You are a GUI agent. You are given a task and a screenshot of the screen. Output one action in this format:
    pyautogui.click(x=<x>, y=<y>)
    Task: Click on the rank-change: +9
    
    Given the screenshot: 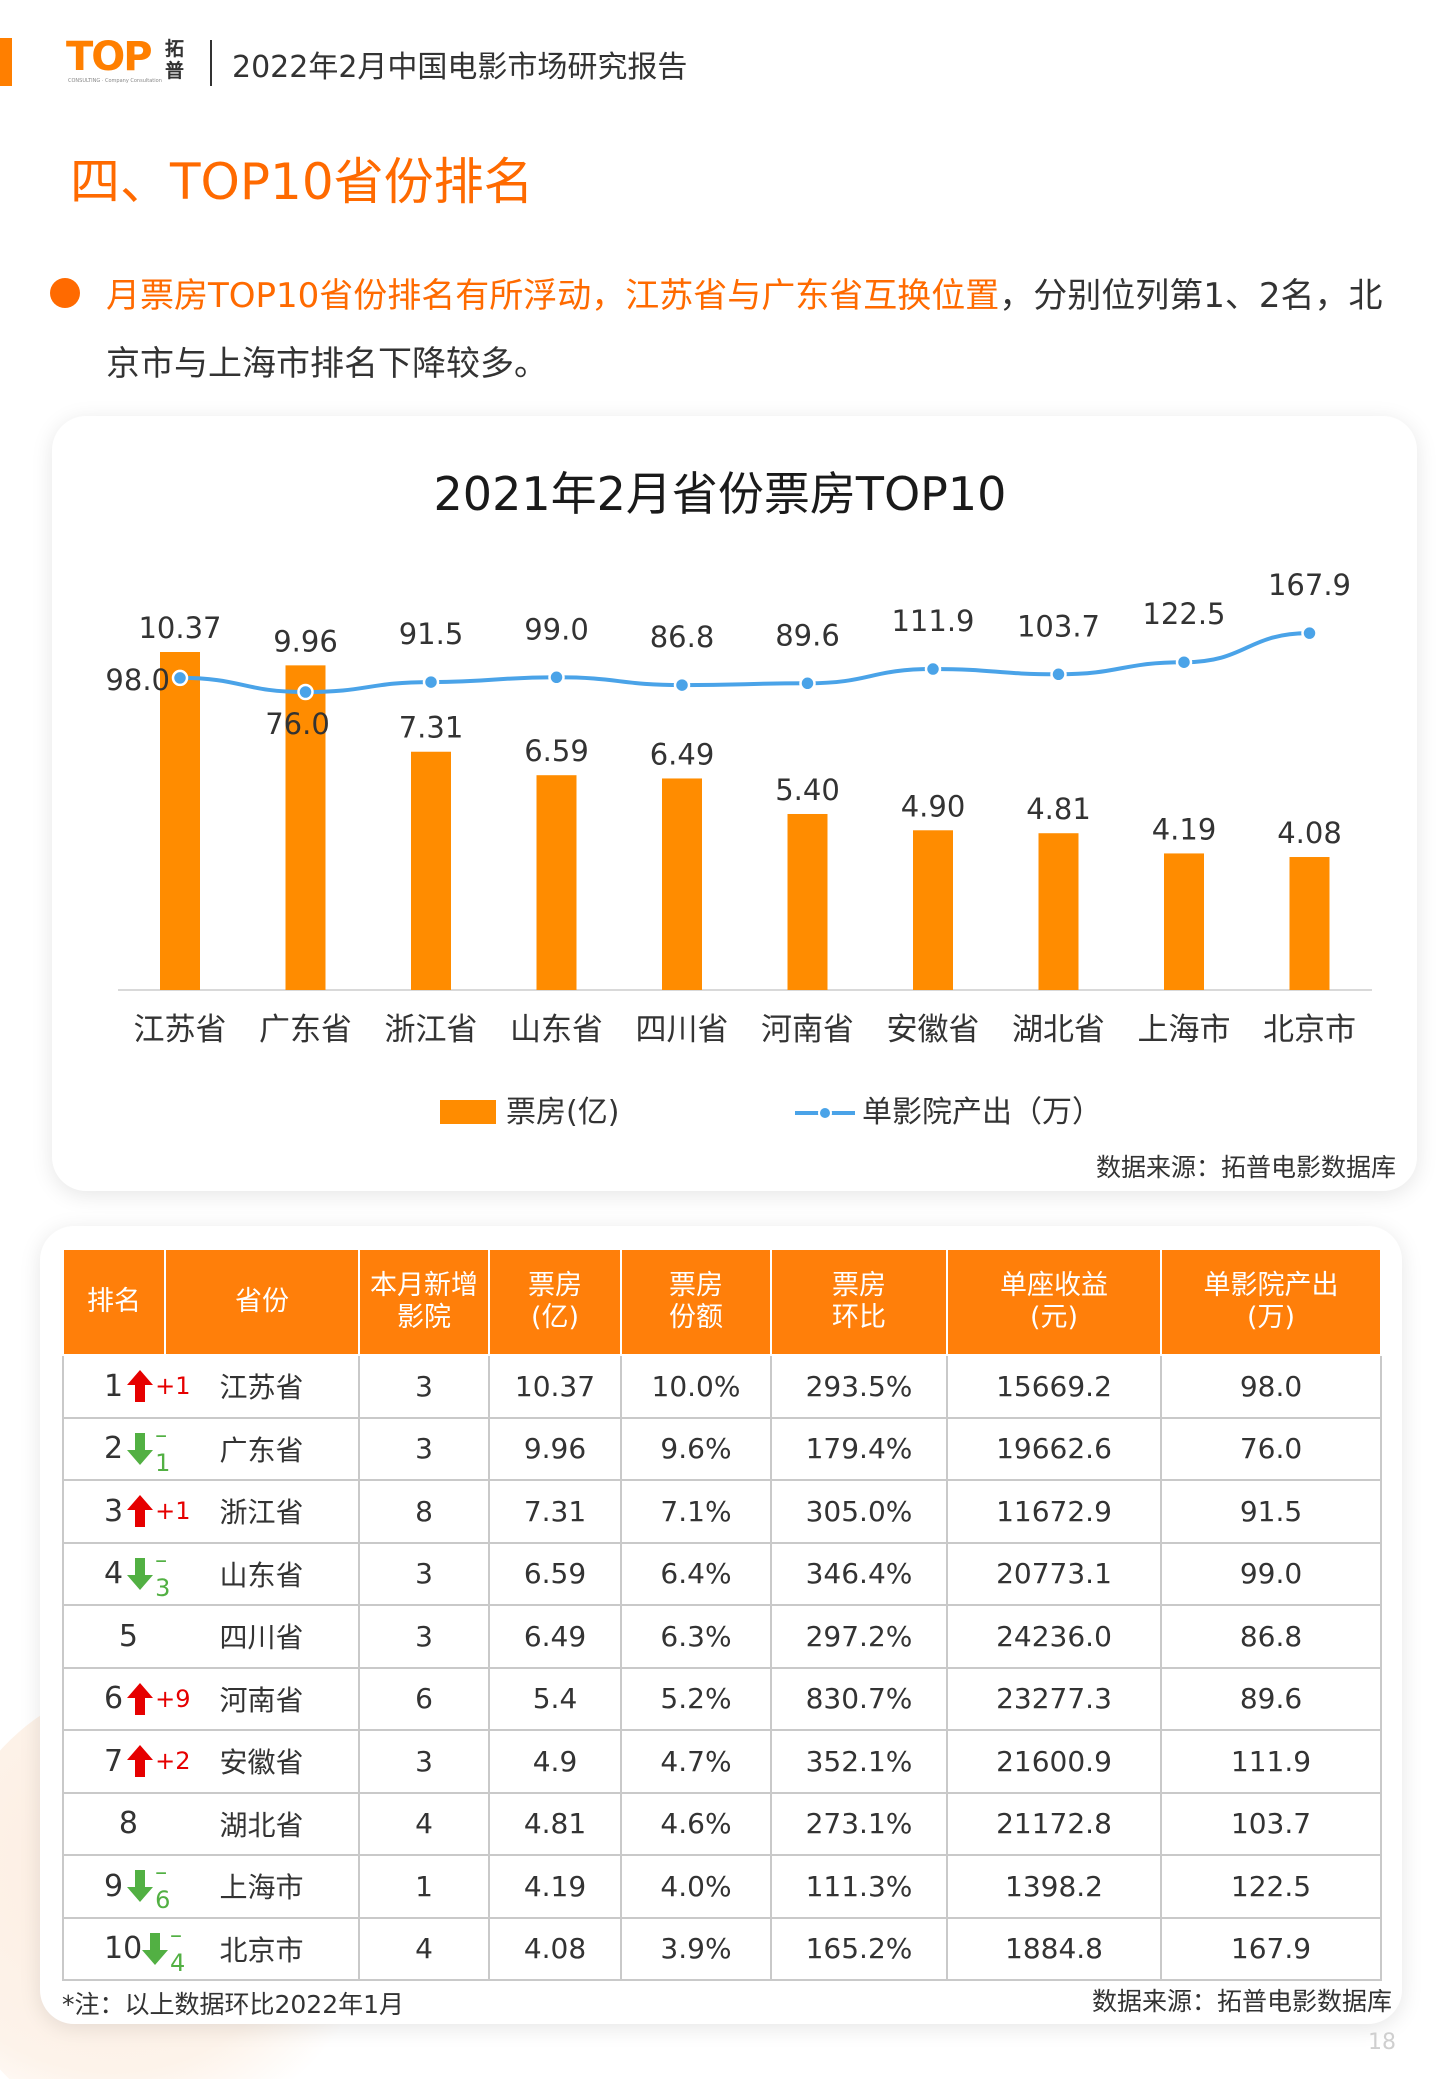 What is the action you would take?
    pyautogui.click(x=173, y=1698)
    